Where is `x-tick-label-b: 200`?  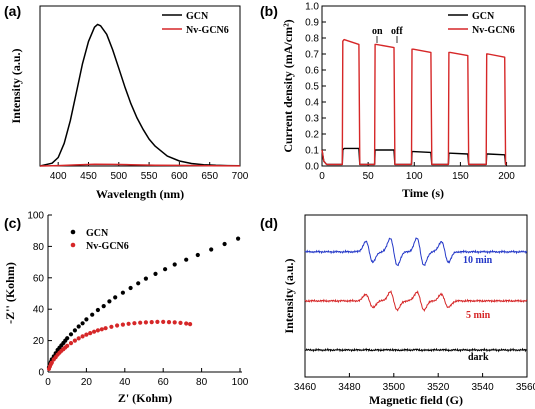 x-tick-label-b: 200 is located at coordinates (506, 176).